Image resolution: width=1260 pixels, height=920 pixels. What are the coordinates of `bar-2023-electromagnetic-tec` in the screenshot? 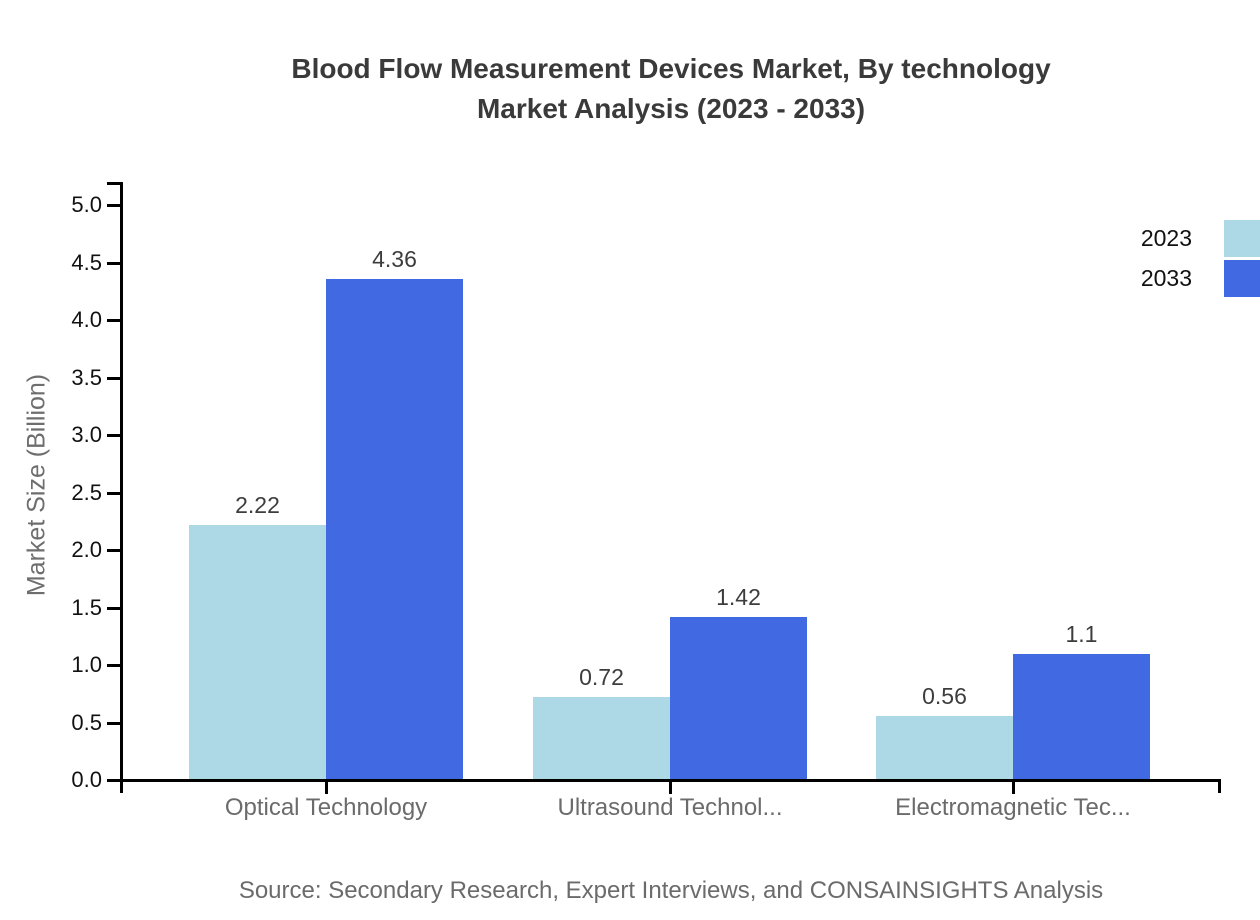 It's located at (944, 747).